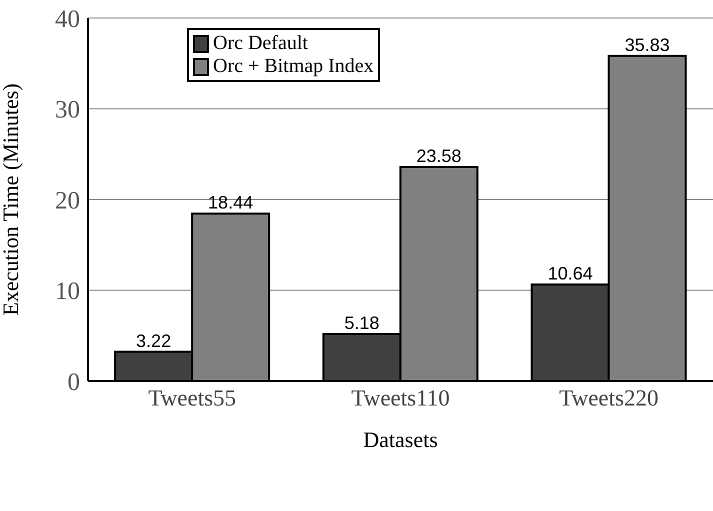  Describe the element at coordinates (231, 202) in the screenshot. I see `data-label: 18.44` at that location.